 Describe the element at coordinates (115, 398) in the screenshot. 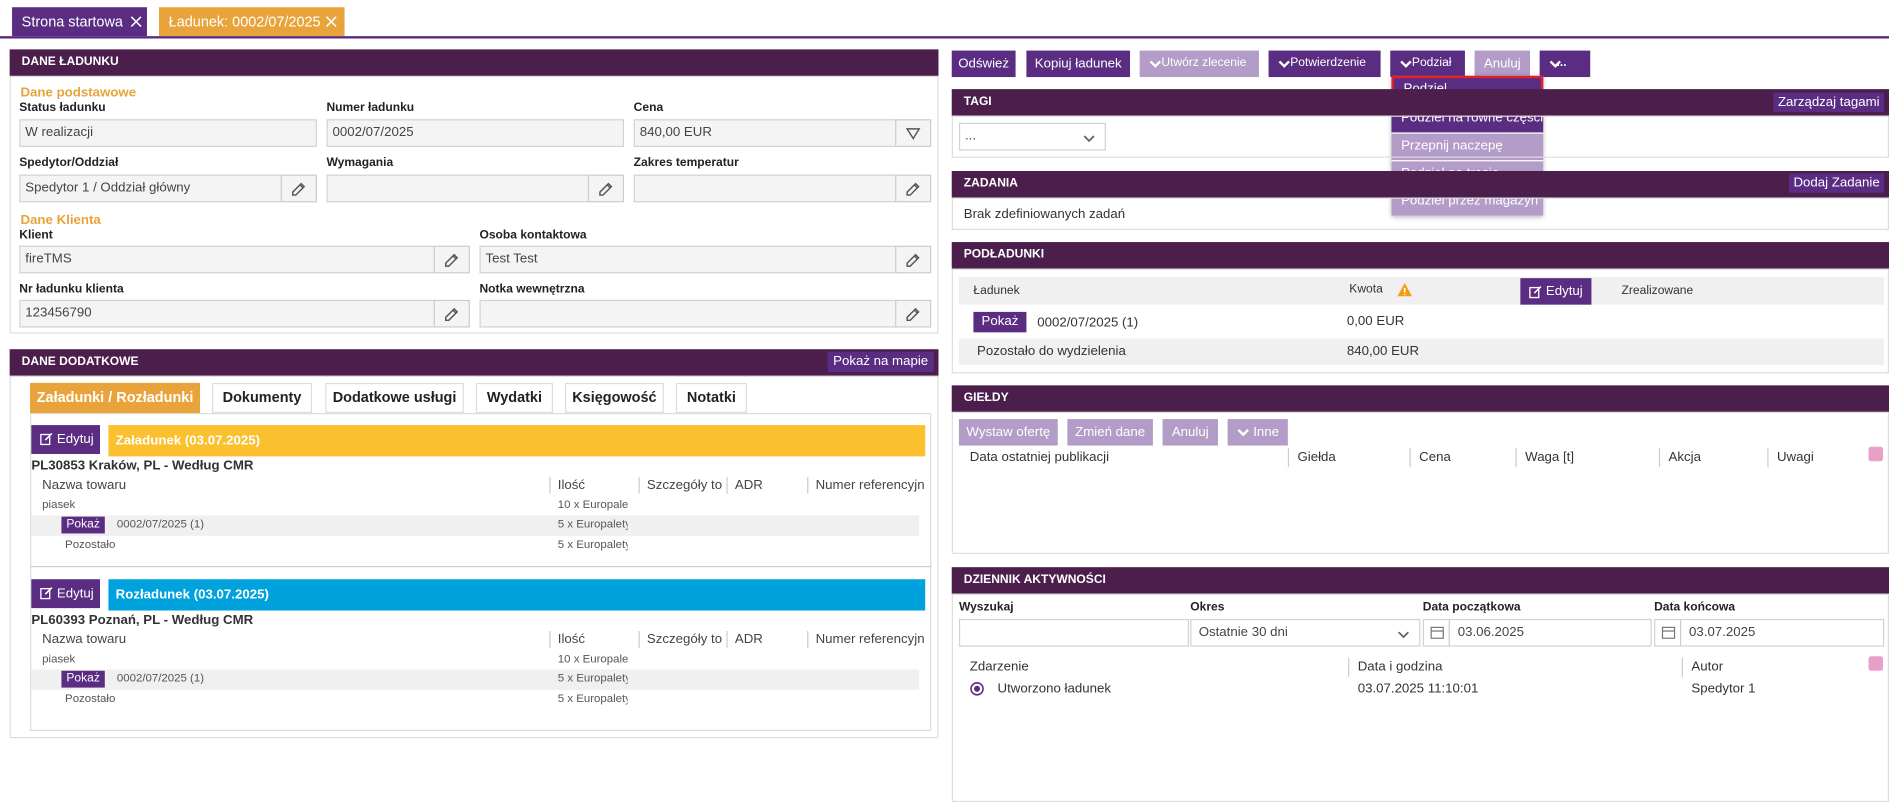

I see `subtab: Załadunki / Rozładunki` at that location.